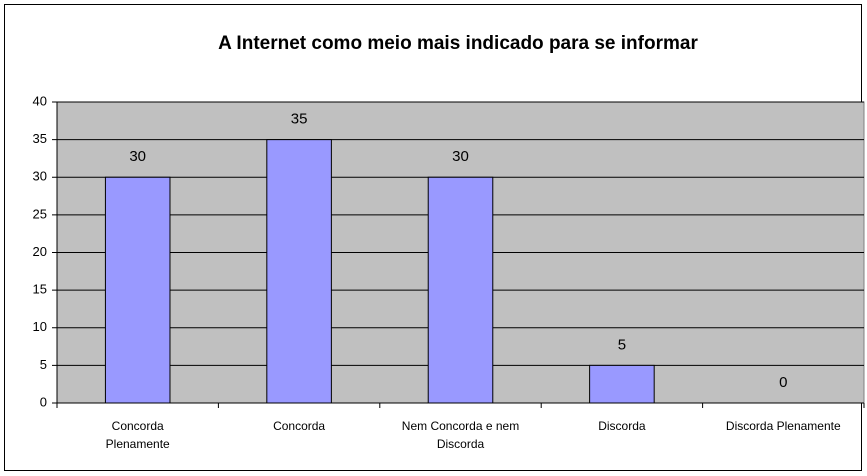 The image size is (867, 476). What do you see at coordinates (40, 176) in the screenshot?
I see `y-tick-label: 30` at bounding box center [40, 176].